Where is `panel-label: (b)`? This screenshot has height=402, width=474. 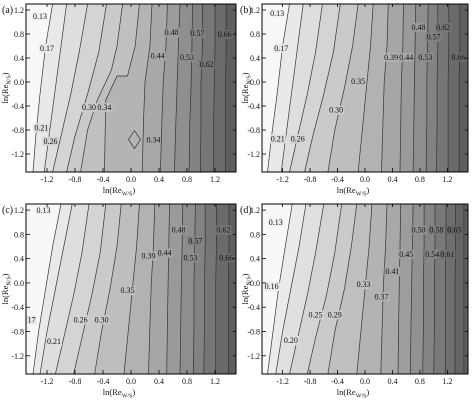
panel-label: (b) is located at coordinates (246, 10).